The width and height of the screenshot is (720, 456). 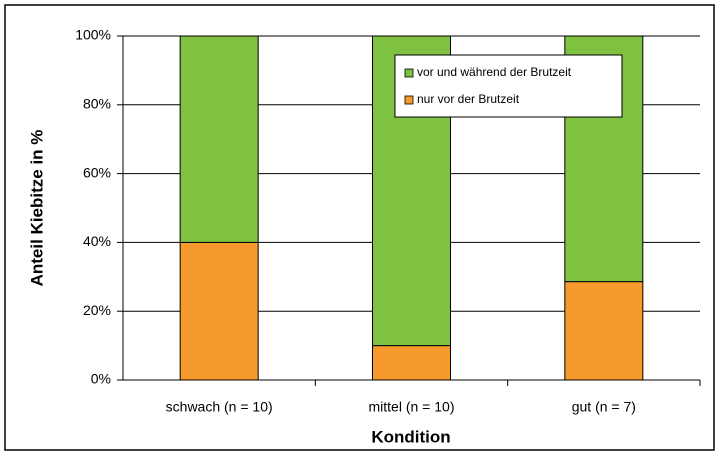 What do you see at coordinates (494, 72) in the screenshot?
I see `legend-label: vor und während der Brutzeit` at bounding box center [494, 72].